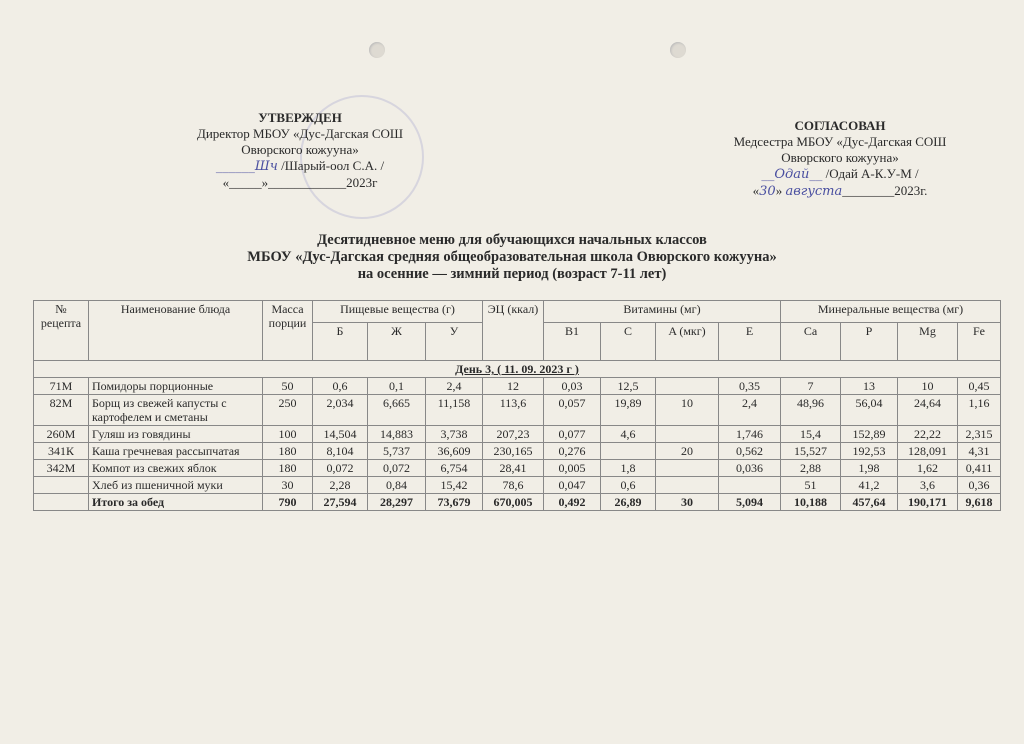 This screenshot has width=1024, height=744. Describe the element at coordinates (513, 468) in the screenshot. I see `table-cell: 28,41` at that location.